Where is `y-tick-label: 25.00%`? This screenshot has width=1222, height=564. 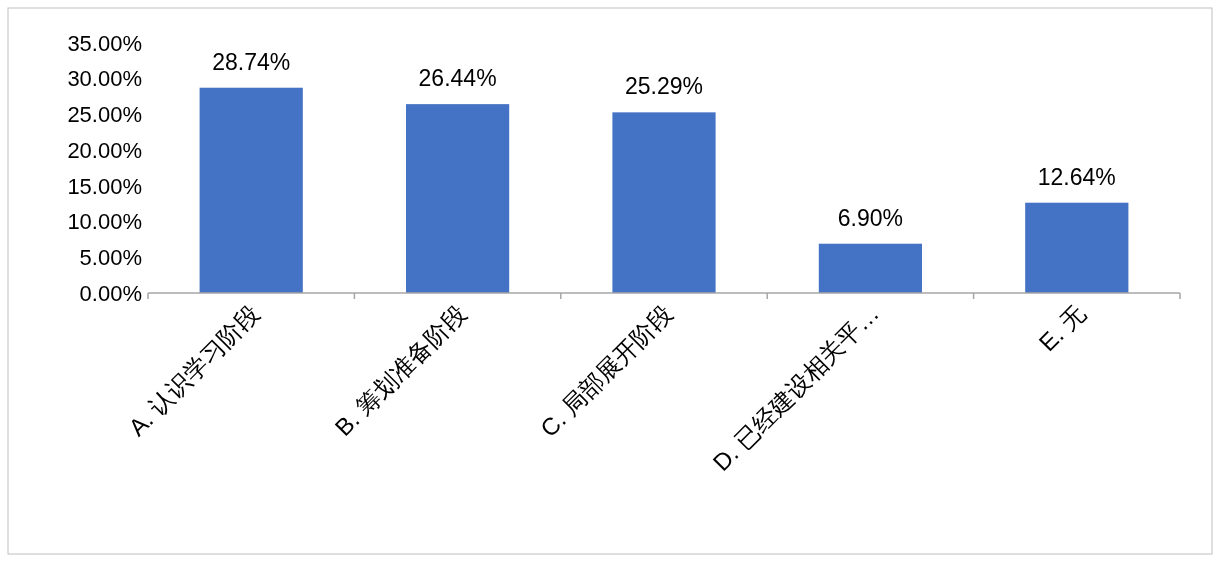 y-tick-label: 25.00% is located at coordinates (104, 115).